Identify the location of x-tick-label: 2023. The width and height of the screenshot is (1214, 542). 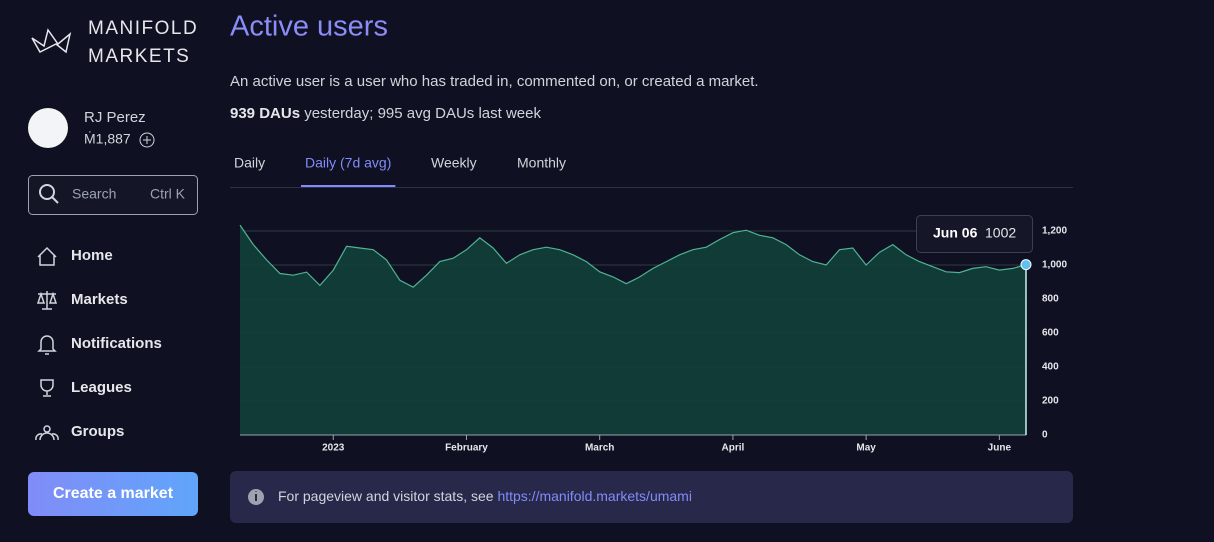
(333, 448).